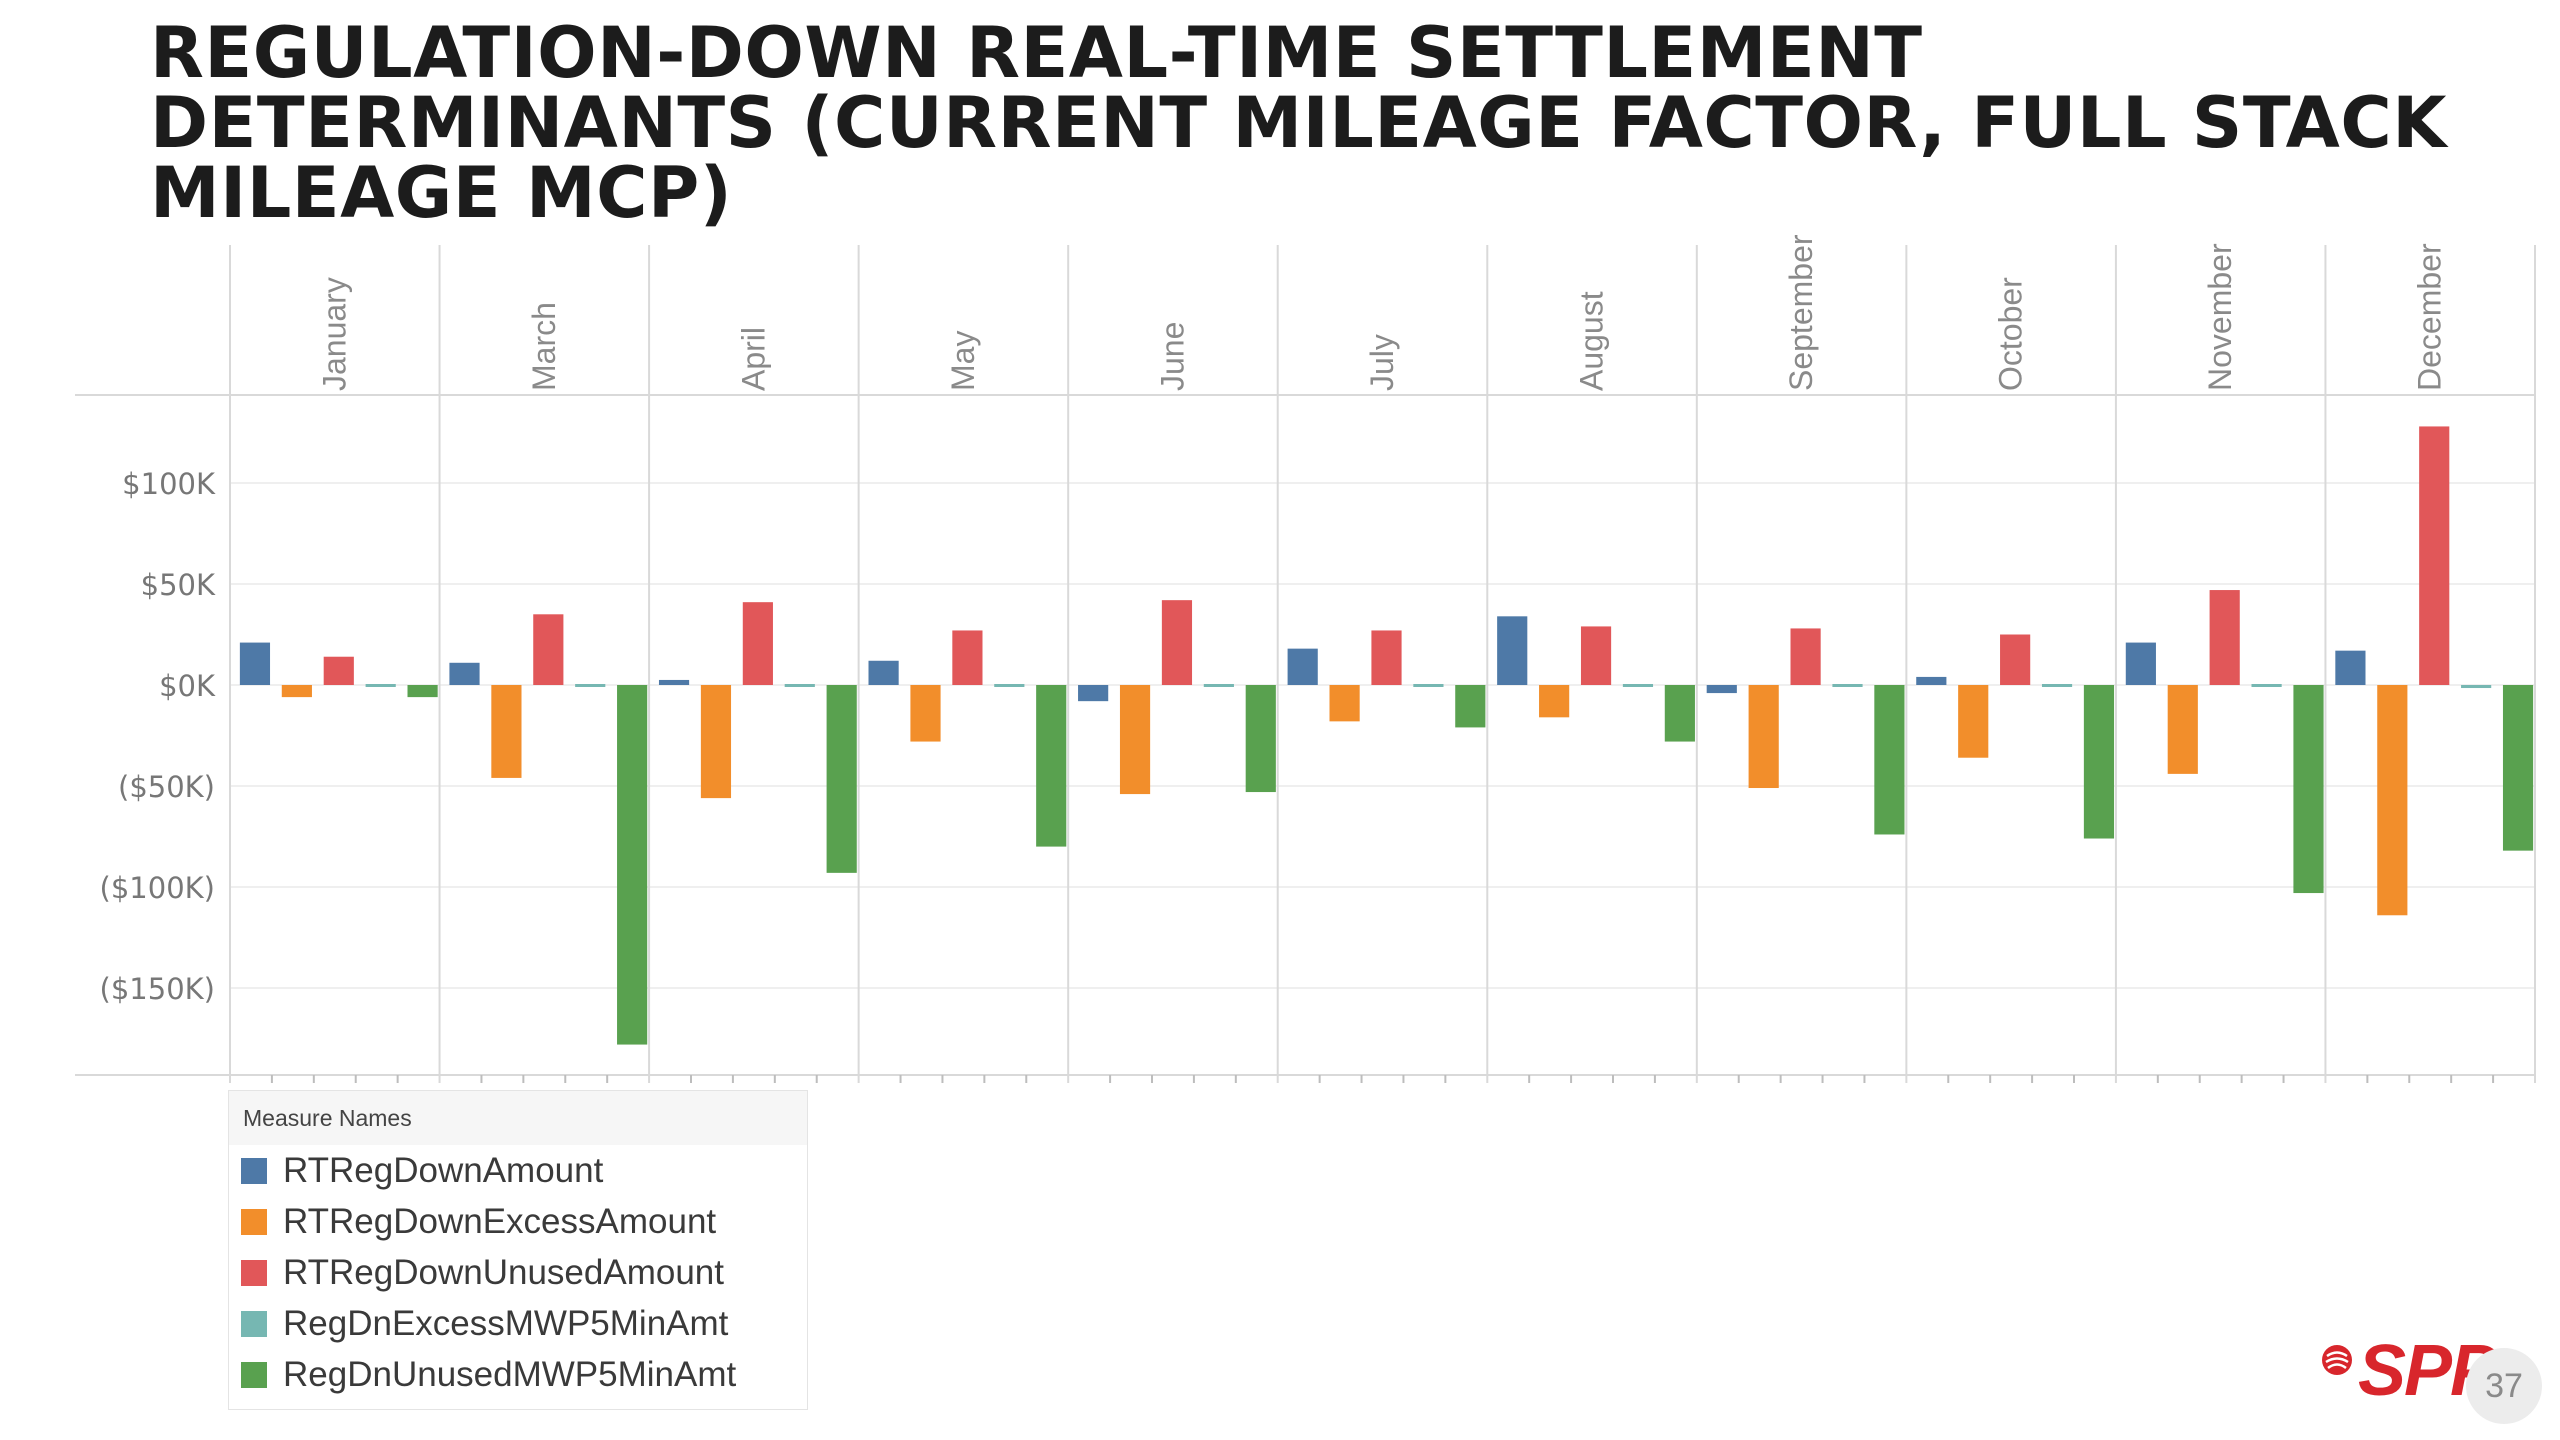  I want to click on month-label: May, so click(963, 361).